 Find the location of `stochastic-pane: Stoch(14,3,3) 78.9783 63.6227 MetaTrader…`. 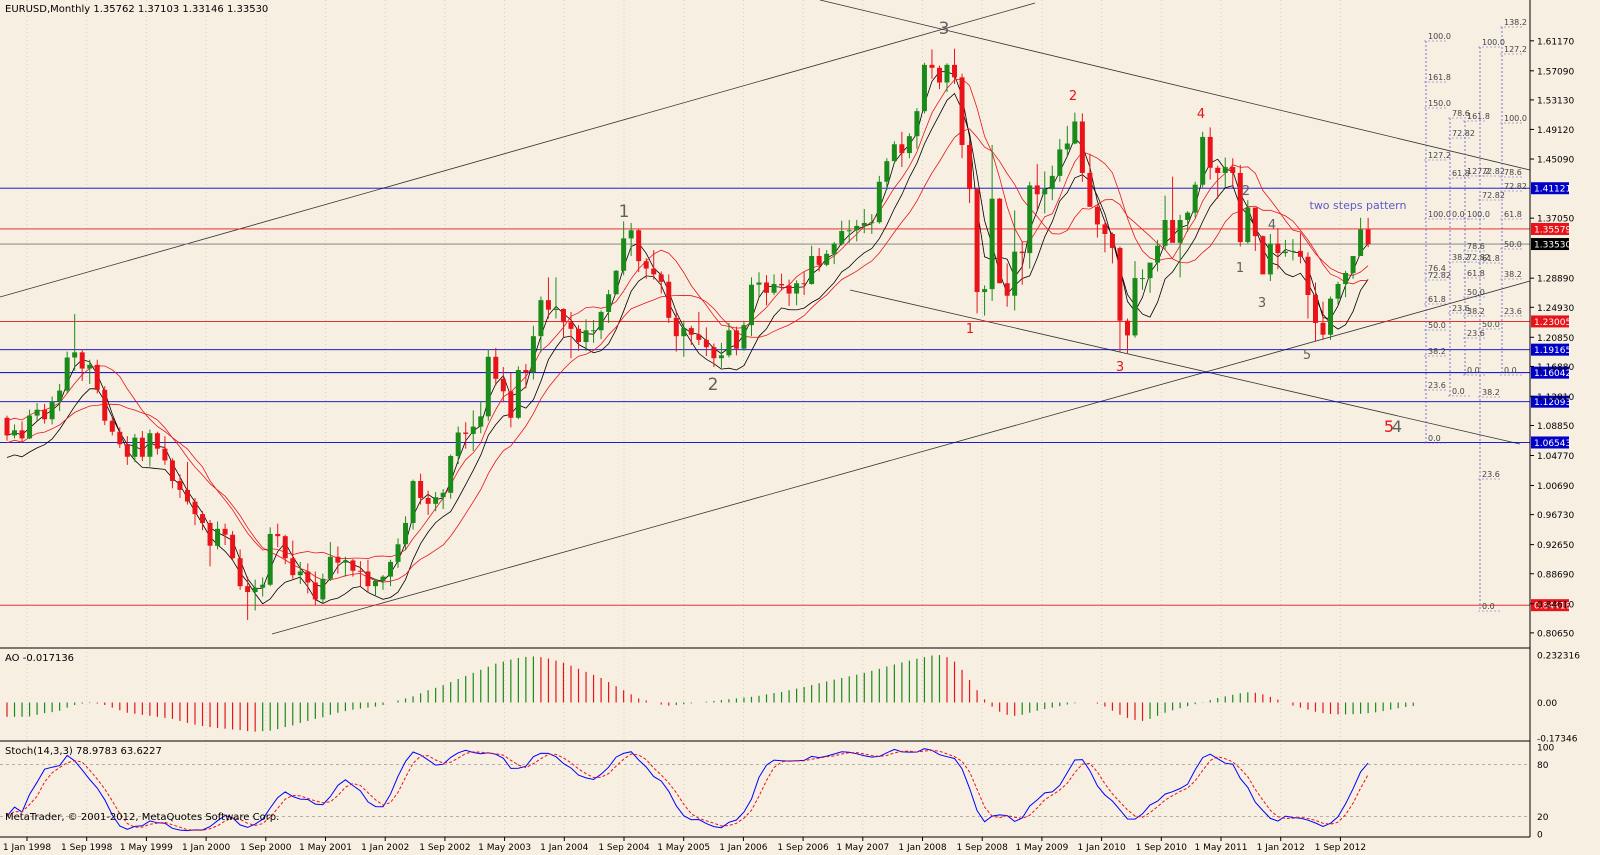

stochastic-pane: Stoch(14,3,3) 78.9783 63.6227 MetaTrader… is located at coordinates (765, 789).